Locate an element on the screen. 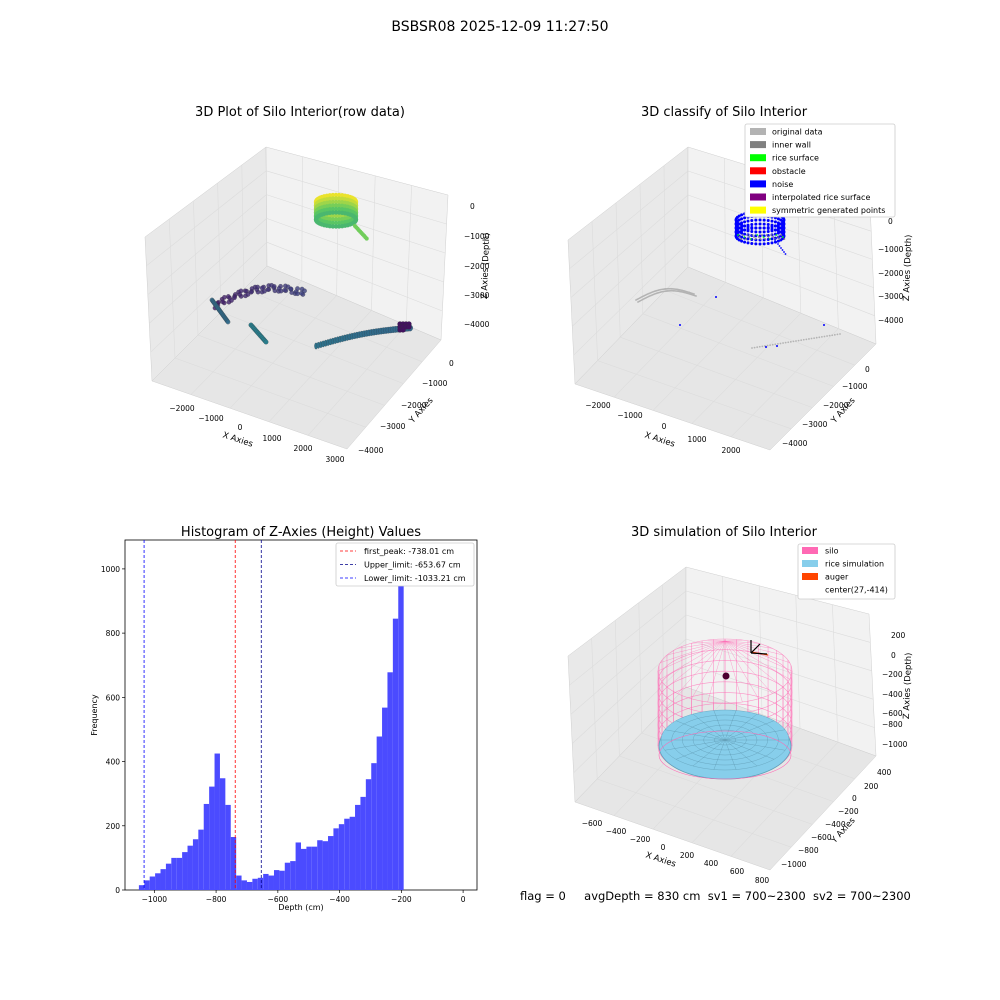 Image resolution: width=1000 pixels, height=1000 pixels. panel1-ztick: −3000 is located at coordinates (477, 295).